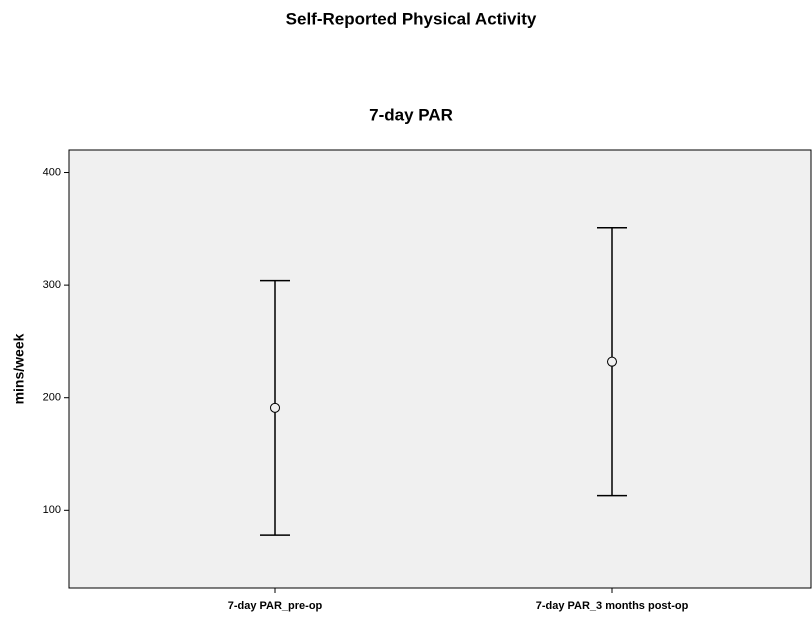 Image resolution: width=812 pixels, height=621 pixels. What do you see at coordinates (275, 606) in the screenshot?
I see `x-tick-label: 7-day PAR_pre-op` at bounding box center [275, 606].